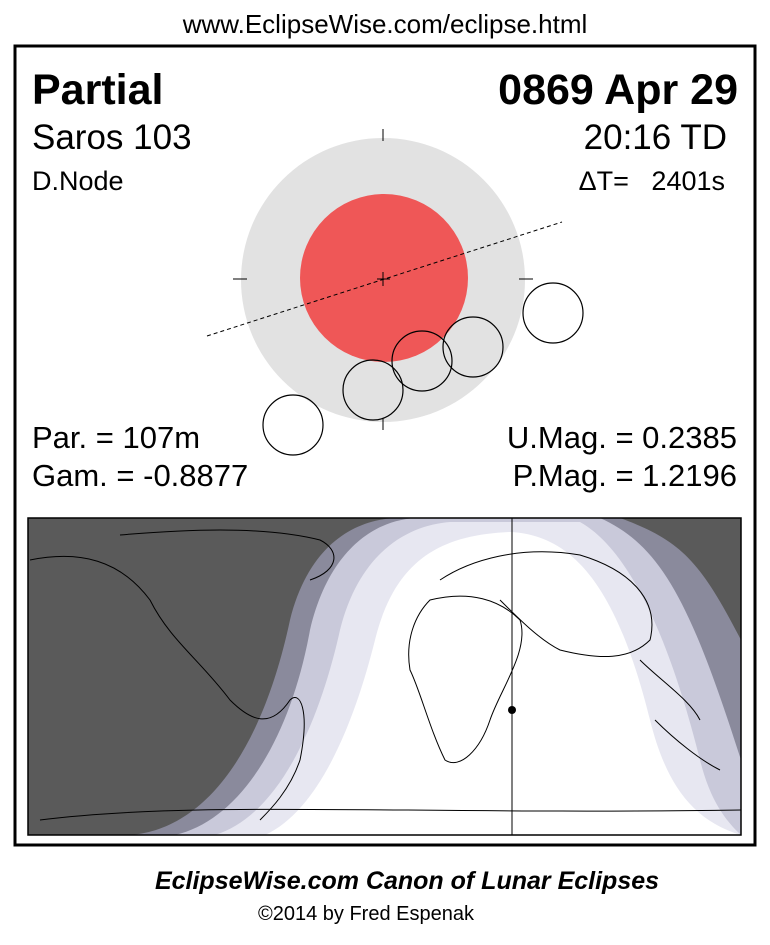  I want to click on eclipse-date: 0869 Apr 29, so click(618, 90).